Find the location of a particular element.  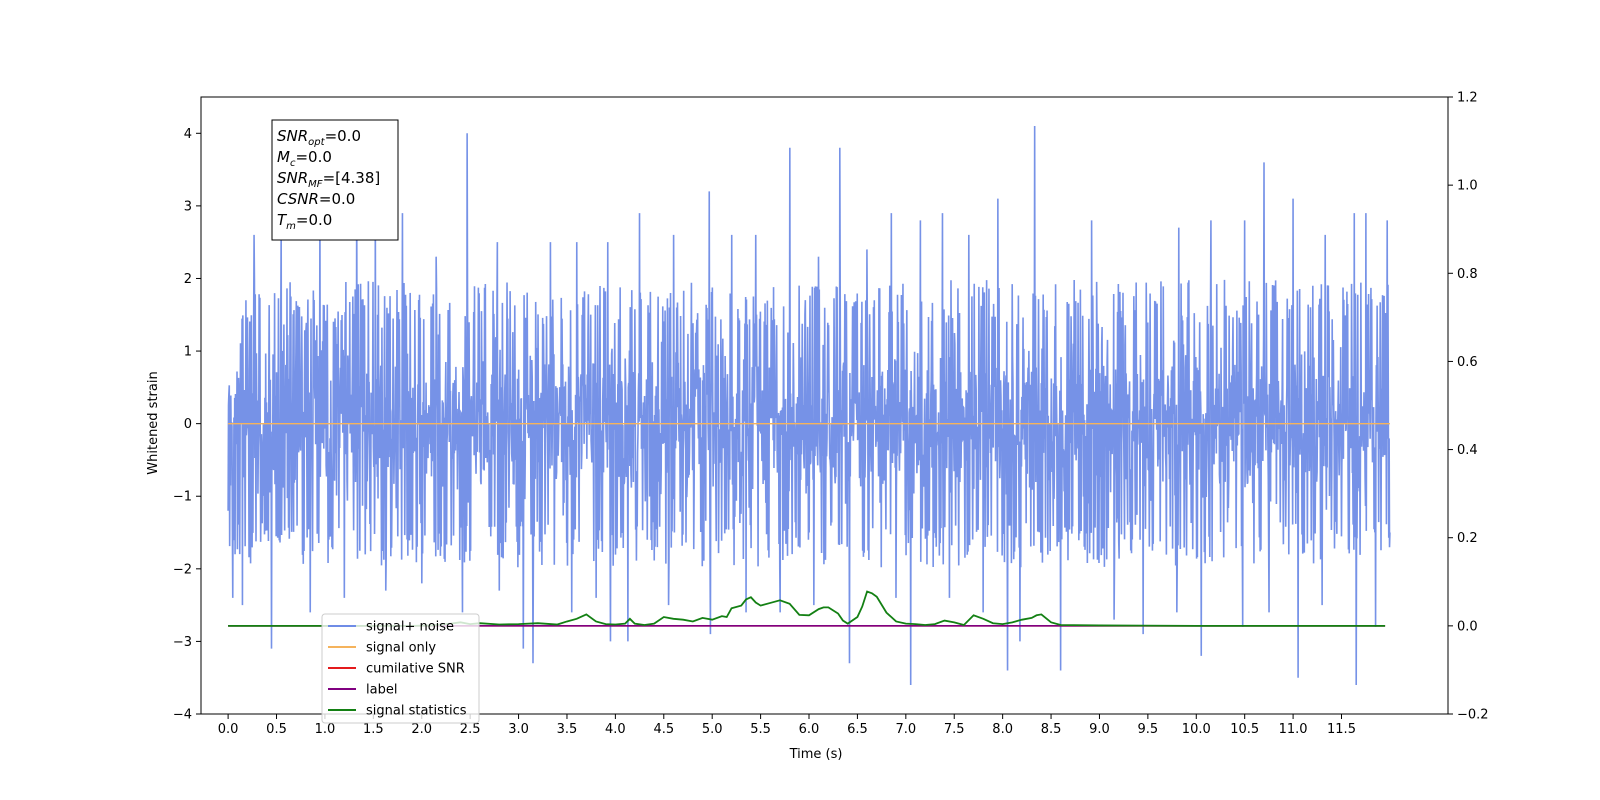

signal-statistics-line is located at coordinates (807, 608).